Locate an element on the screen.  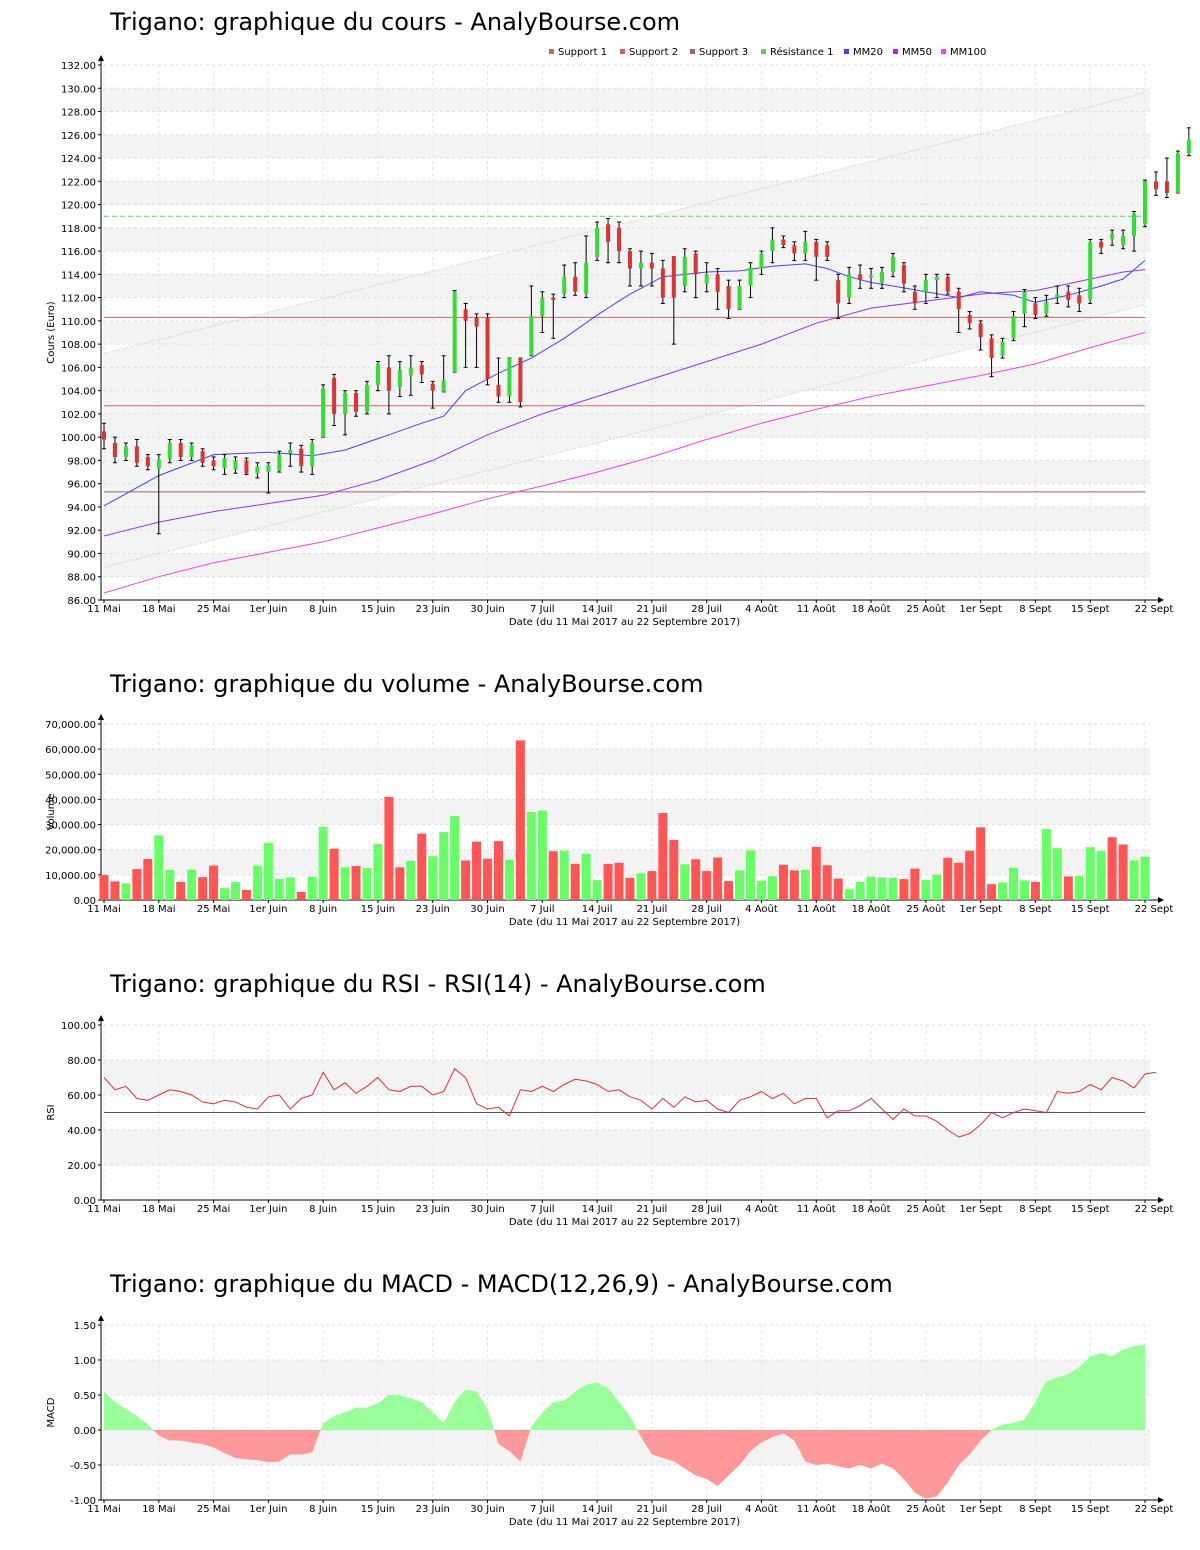
y-tick-label: 108.00 is located at coordinates (78, 345).